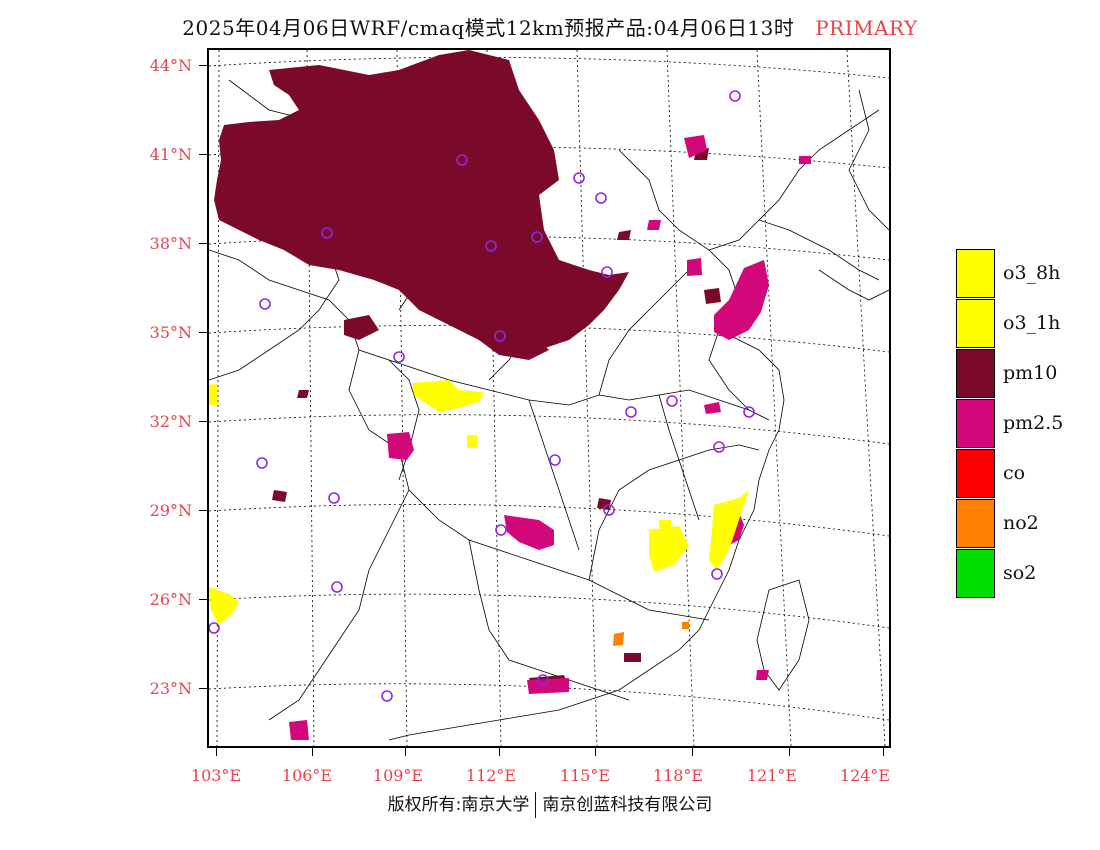  I want to click on legend: o3_8h o3_1h pm10 pm2.5 co no2 so2, so click(1021, 424).